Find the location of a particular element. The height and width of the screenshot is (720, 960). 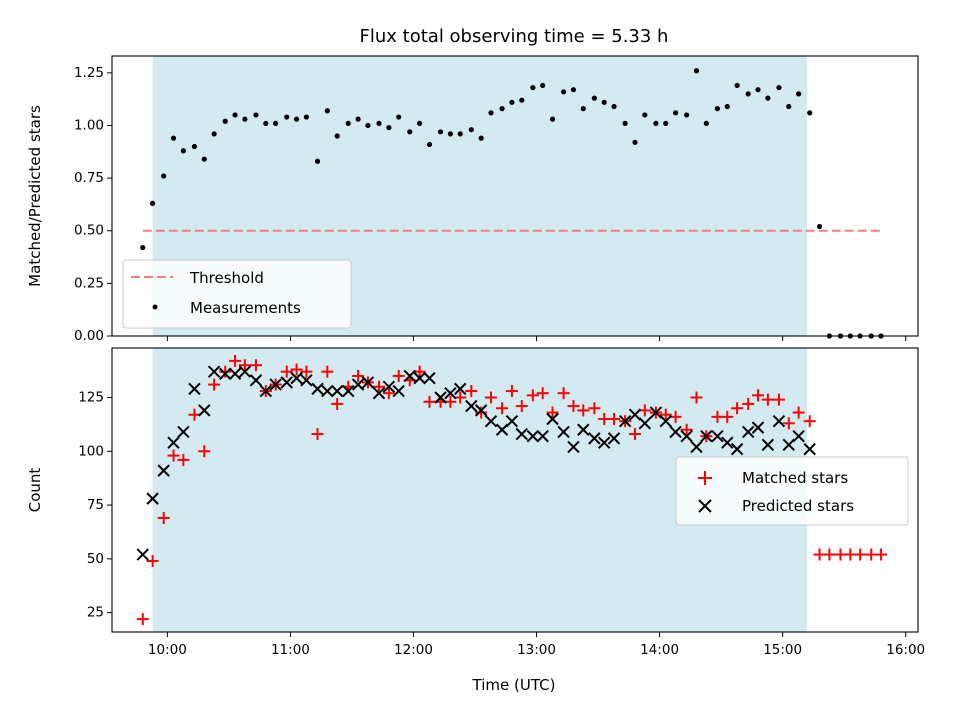

count-y-axis-label: Count is located at coordinates (35, 490).